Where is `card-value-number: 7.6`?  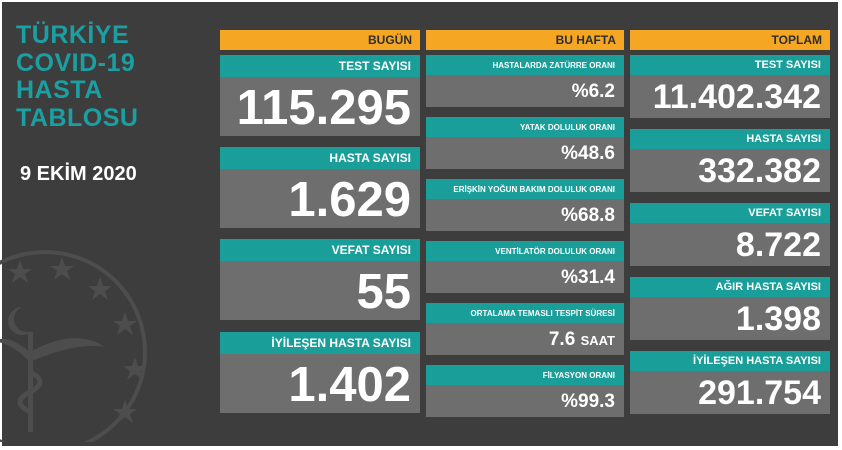 card-value-number: 7.6 is located at coordinates (562, 339).